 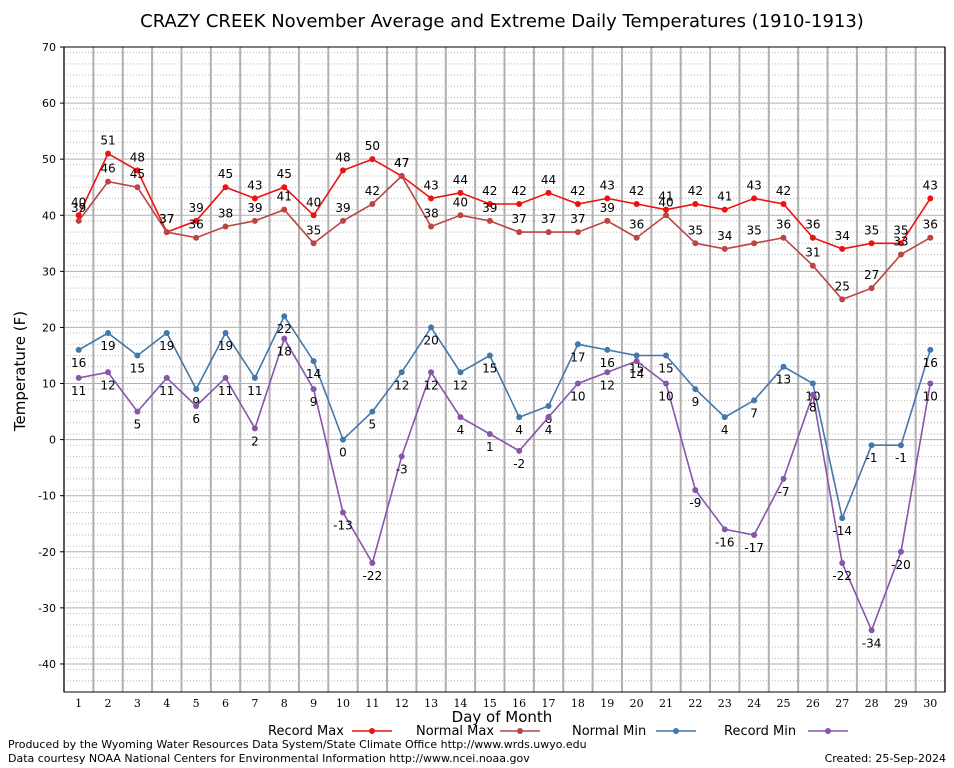 What do you see at coordinates (107, 141) in the screenshot?
I see `data-label: 51` at bounding box center [107, 141].